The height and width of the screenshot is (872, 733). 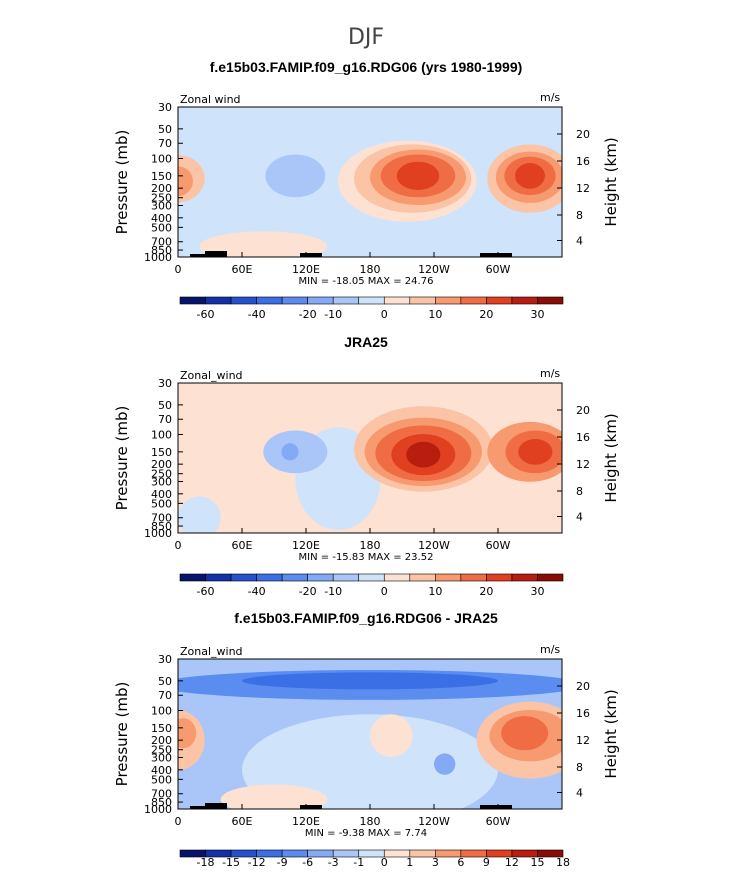 What do you see at coordinates (161, 205) in the screenshot?
I see `pressure-tick-label: 300` at bounding box center [161, 205].